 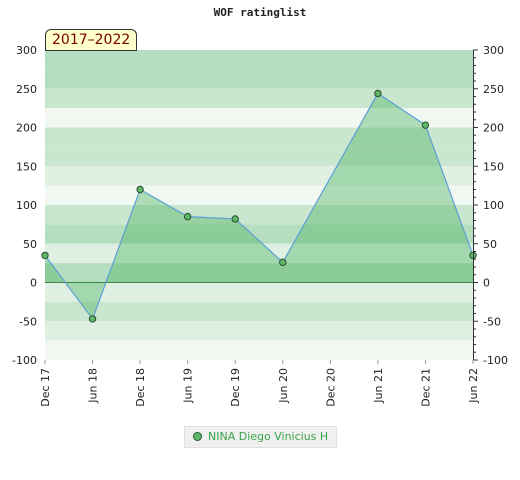 I want to click on y-tick-label-left: 300, so click(x=26, y=50).